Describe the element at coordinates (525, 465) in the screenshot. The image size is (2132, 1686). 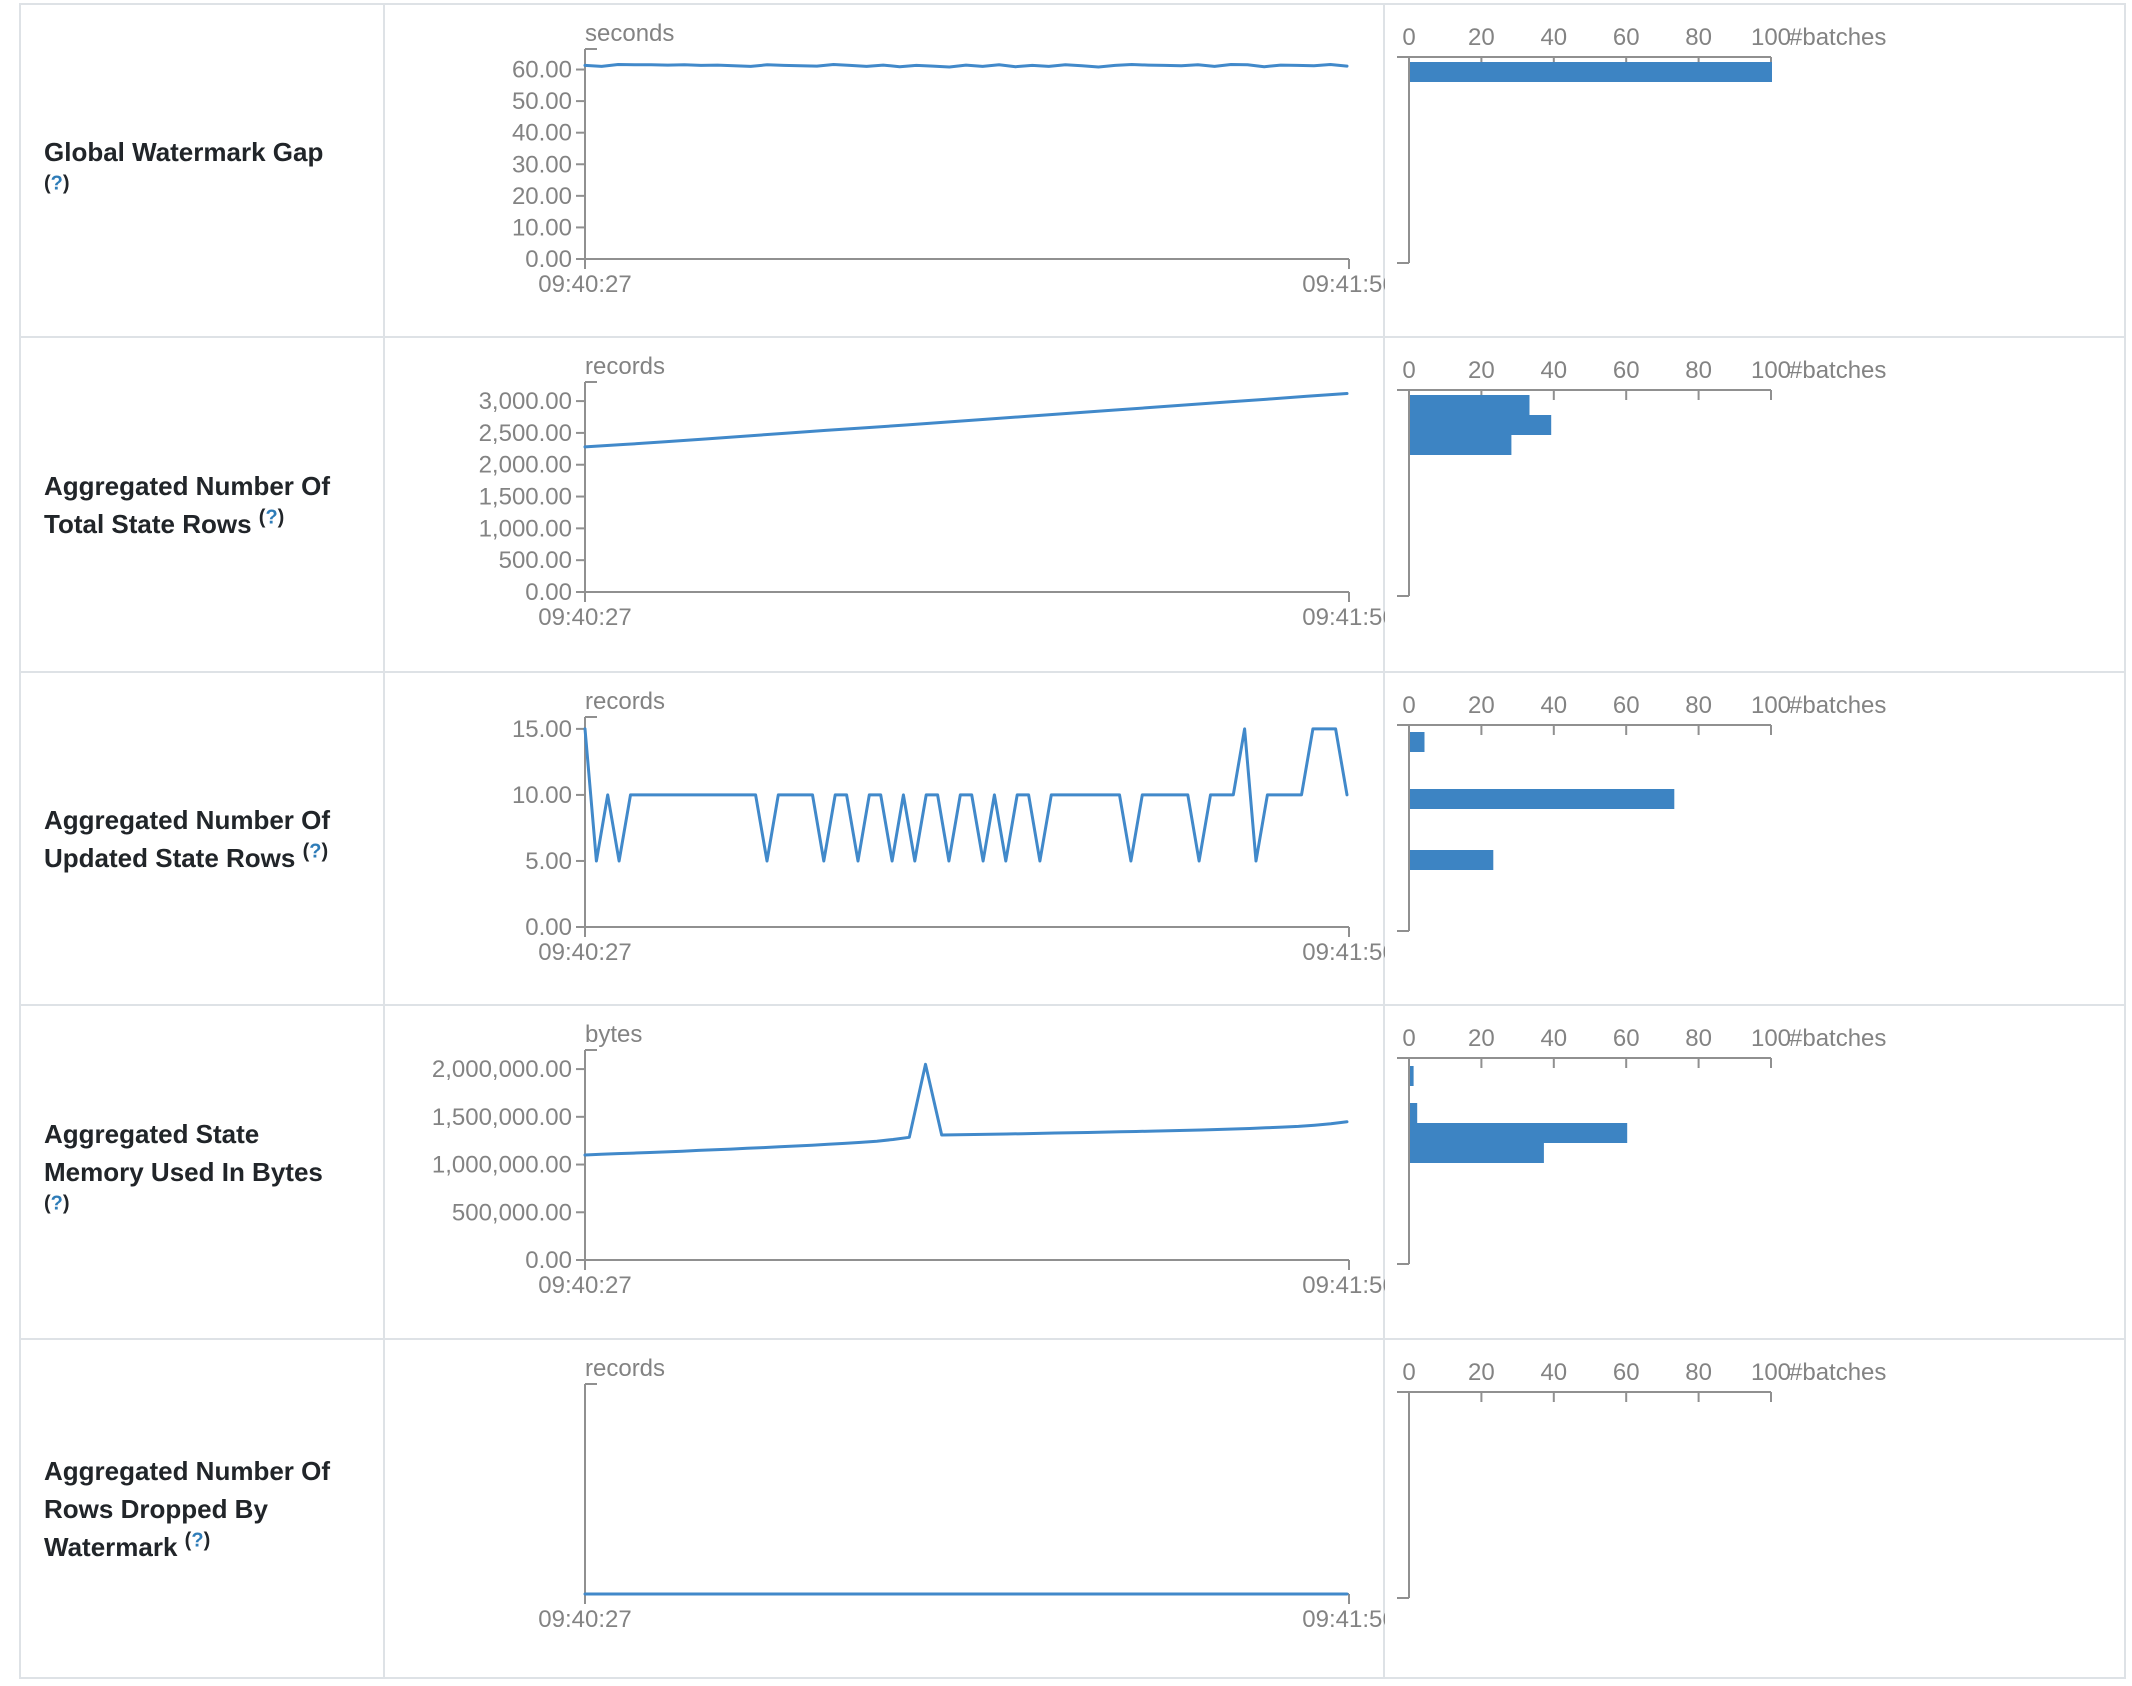
I see `y-tick-label: 2,000.00` at that location.